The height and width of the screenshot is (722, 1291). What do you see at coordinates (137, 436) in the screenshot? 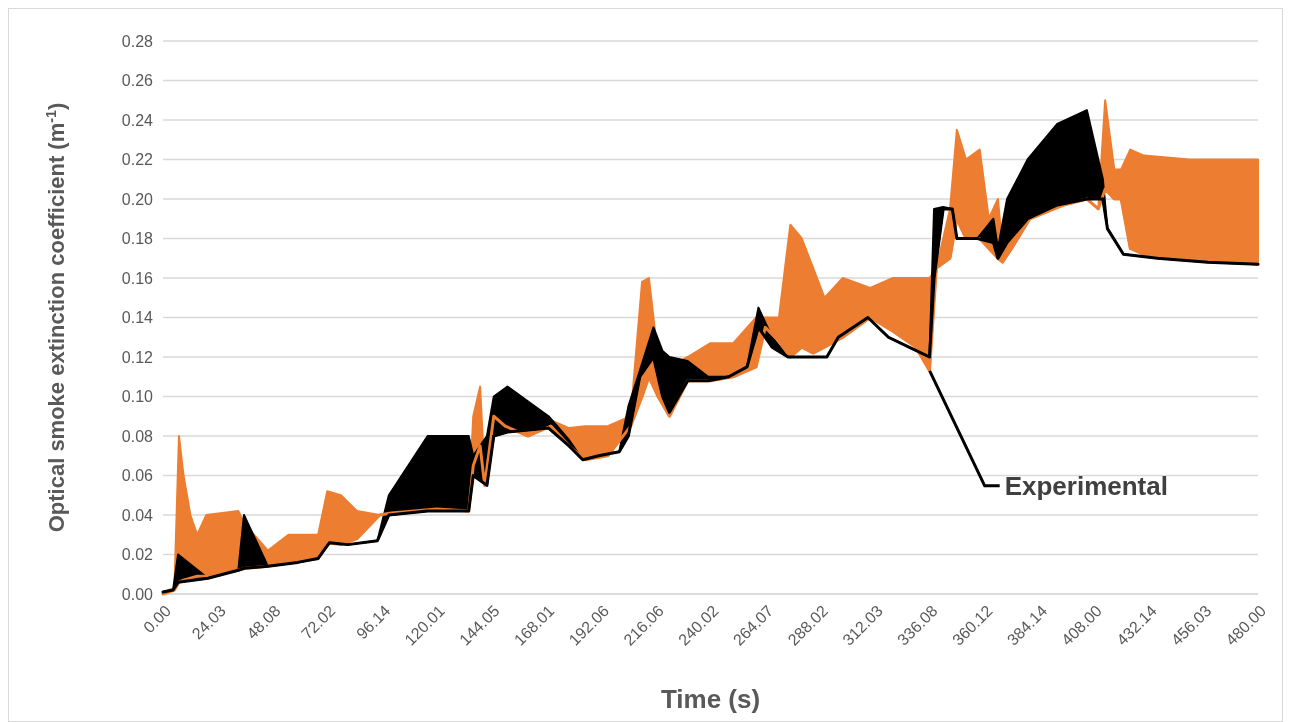
I see `y-tick-label: 0.08` at bounding box center [137, 436].